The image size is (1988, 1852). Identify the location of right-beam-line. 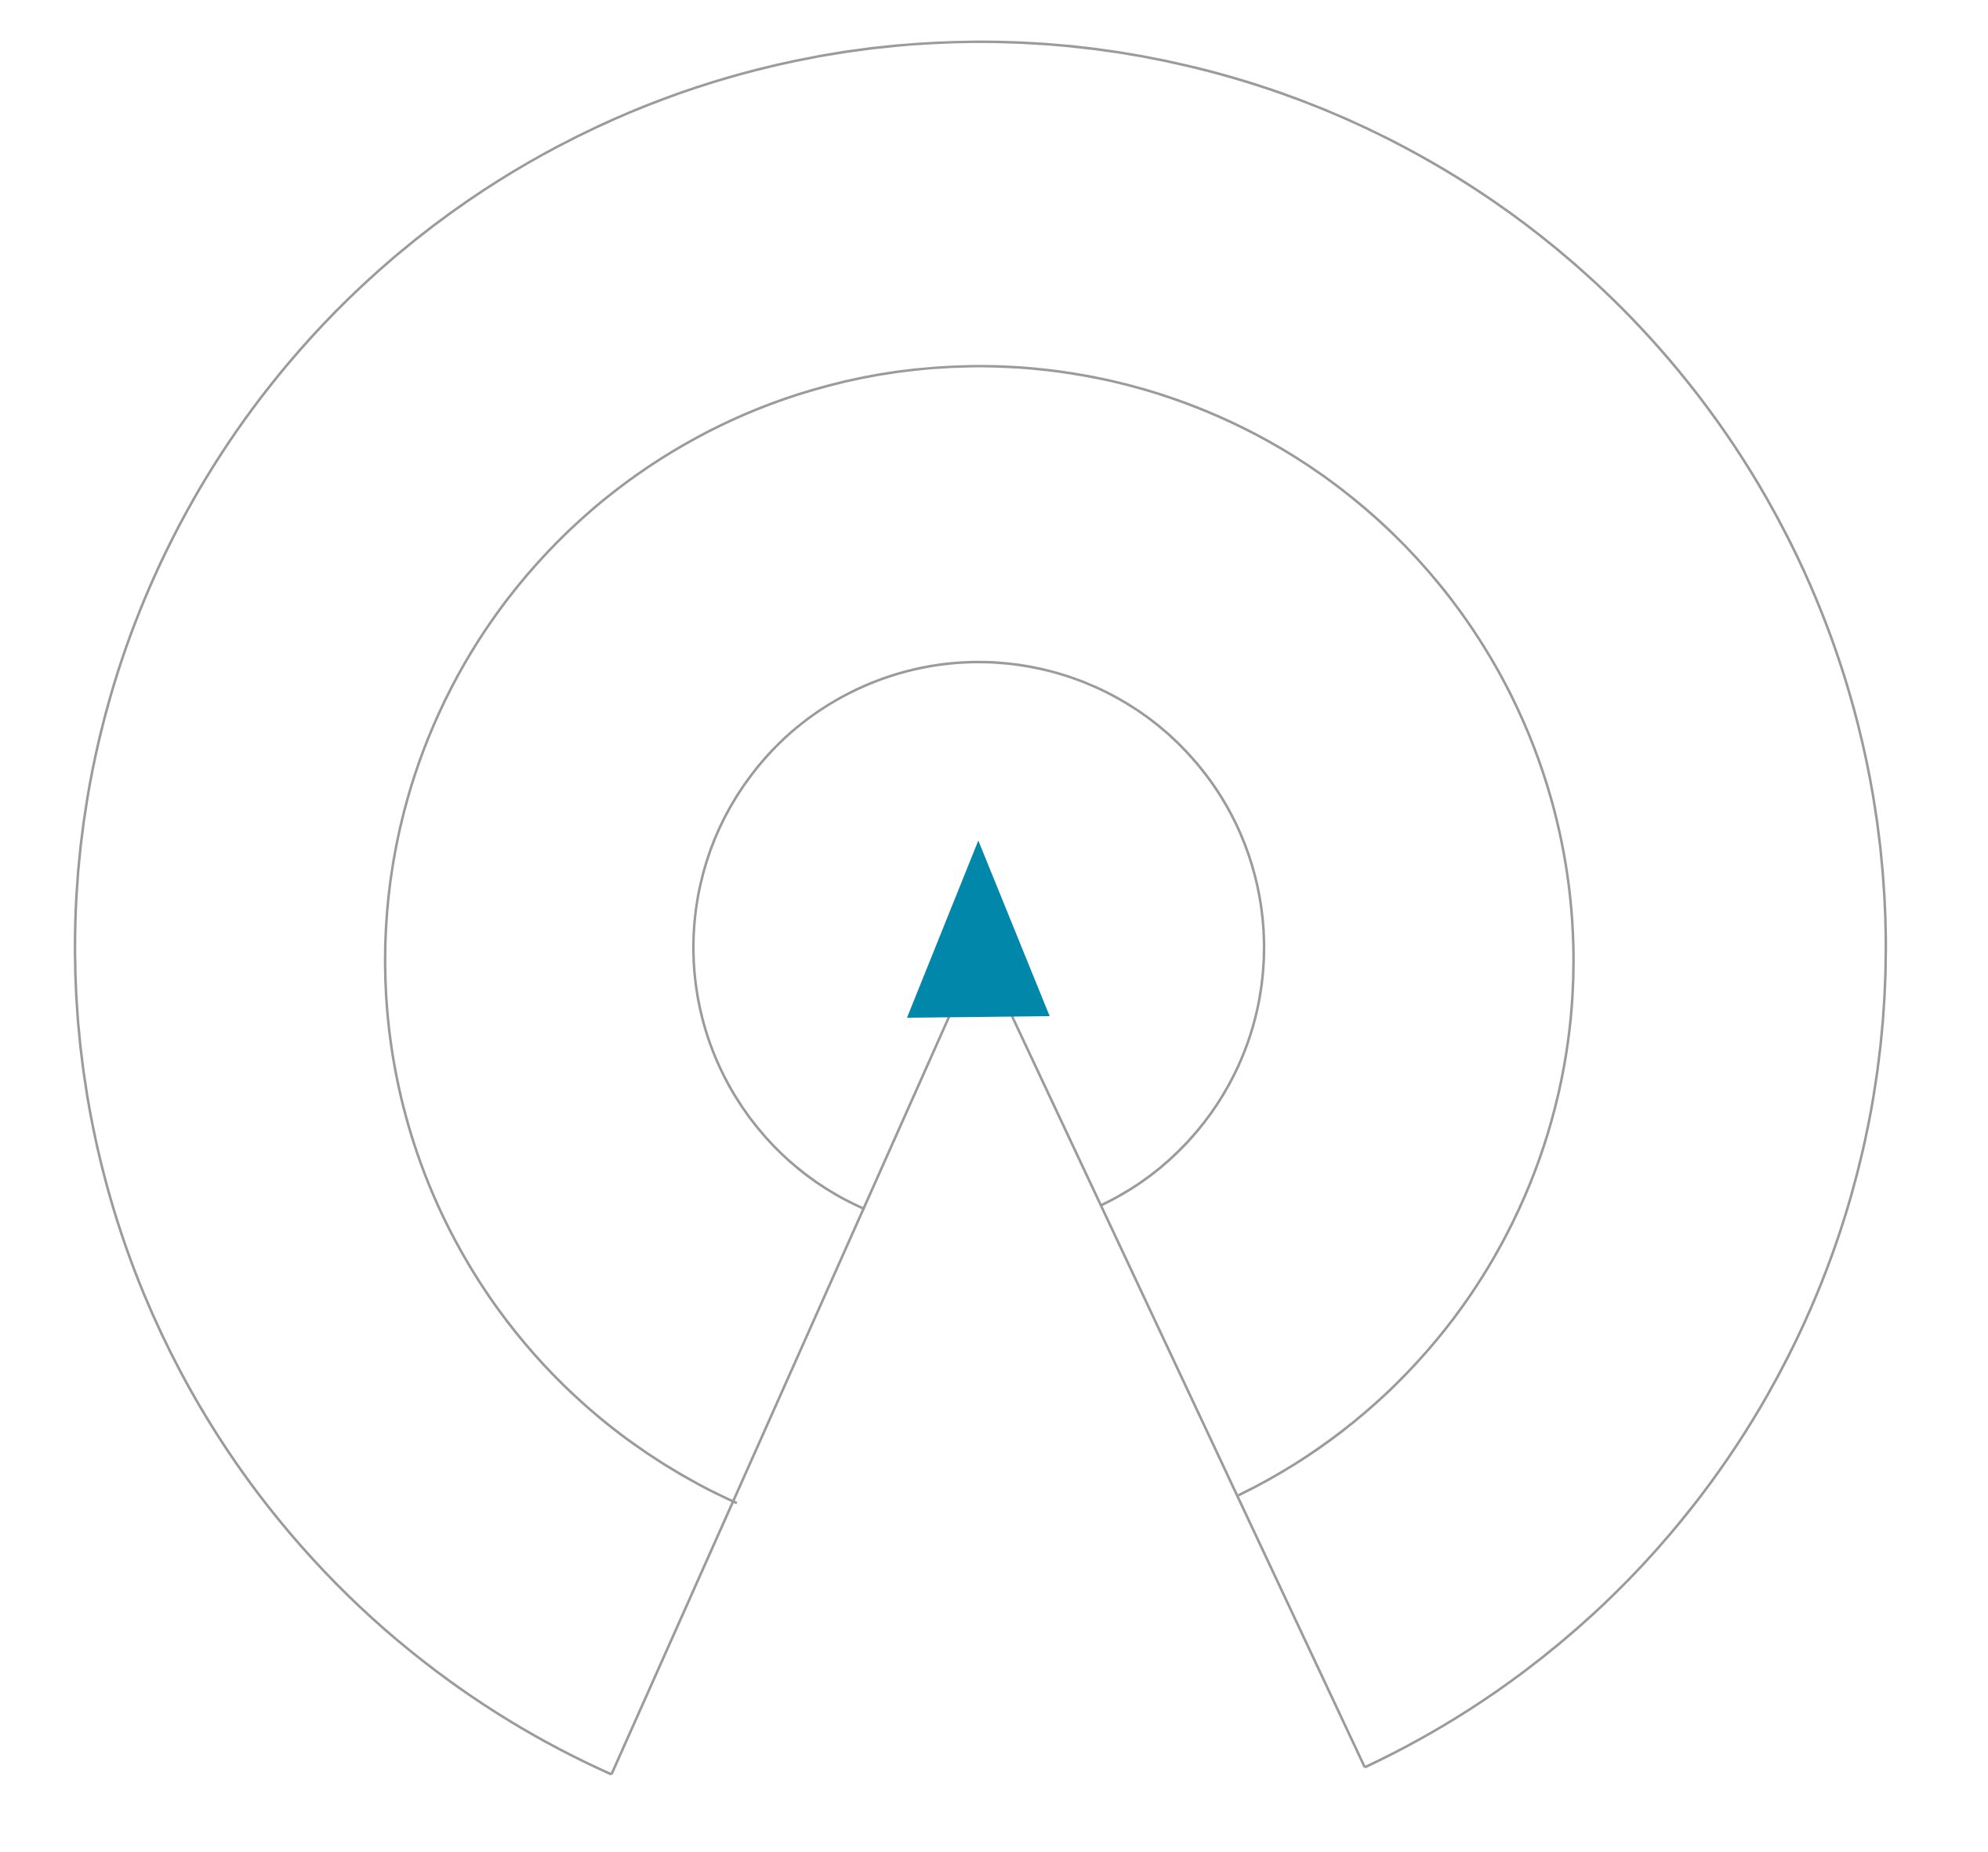
(1188, 1391).